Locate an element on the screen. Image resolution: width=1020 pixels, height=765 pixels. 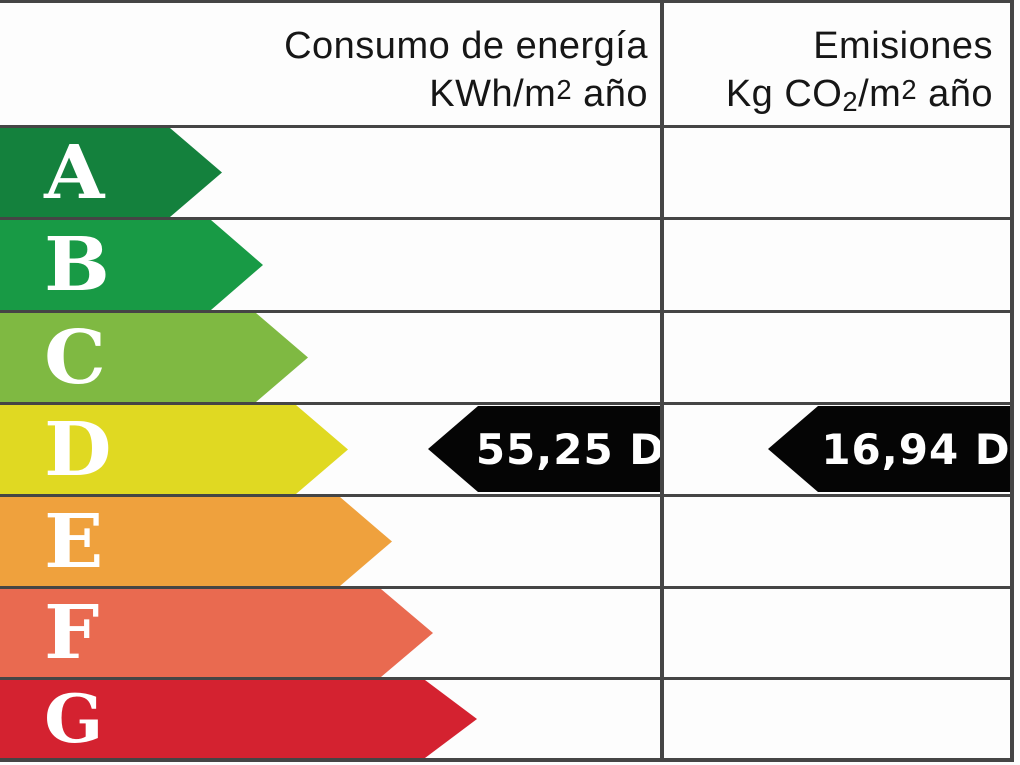
scale-letter-e: E is located at coordinates (74, 541).